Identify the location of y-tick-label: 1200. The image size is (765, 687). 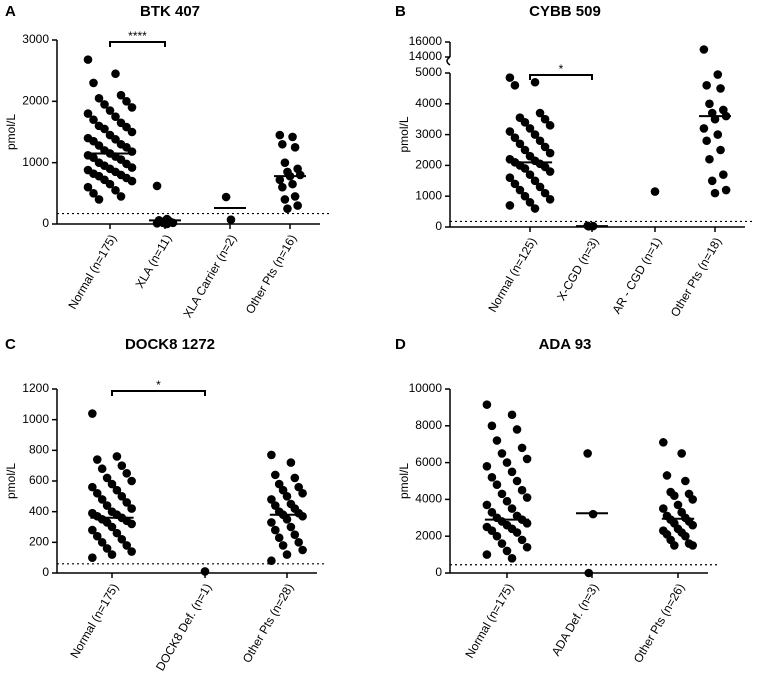
(35, 388).